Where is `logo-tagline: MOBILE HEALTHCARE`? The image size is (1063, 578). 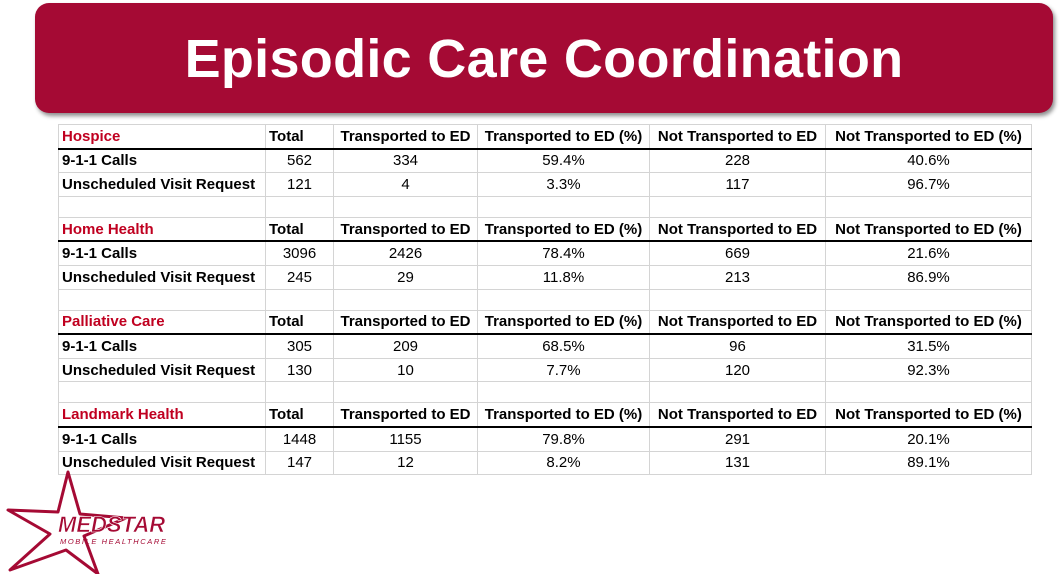 logo-tagline: MOBILE HEALTHCARE is located at coordinates (114, 541).